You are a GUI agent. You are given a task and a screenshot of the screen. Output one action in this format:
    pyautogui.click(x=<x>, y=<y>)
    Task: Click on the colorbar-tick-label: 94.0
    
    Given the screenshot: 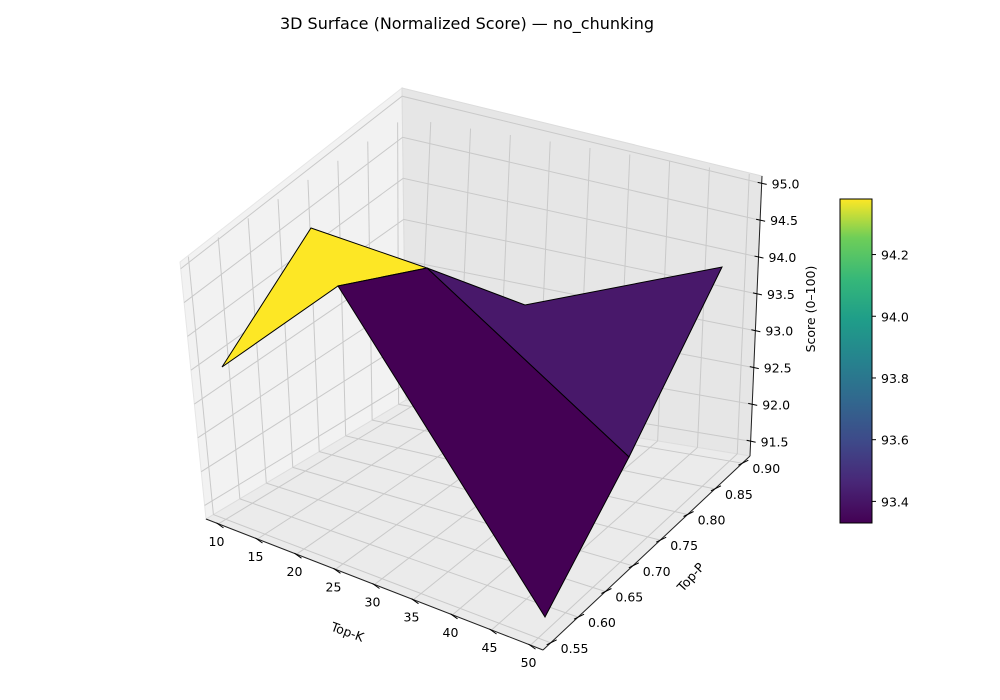 What is the action you would take?
    pyautogui.click(x=895, y=316)
    